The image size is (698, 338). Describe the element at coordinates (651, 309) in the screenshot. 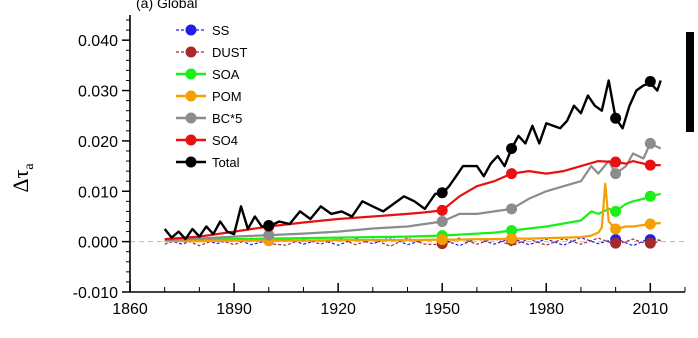

I see `x-tick-label: 2010` at that location.